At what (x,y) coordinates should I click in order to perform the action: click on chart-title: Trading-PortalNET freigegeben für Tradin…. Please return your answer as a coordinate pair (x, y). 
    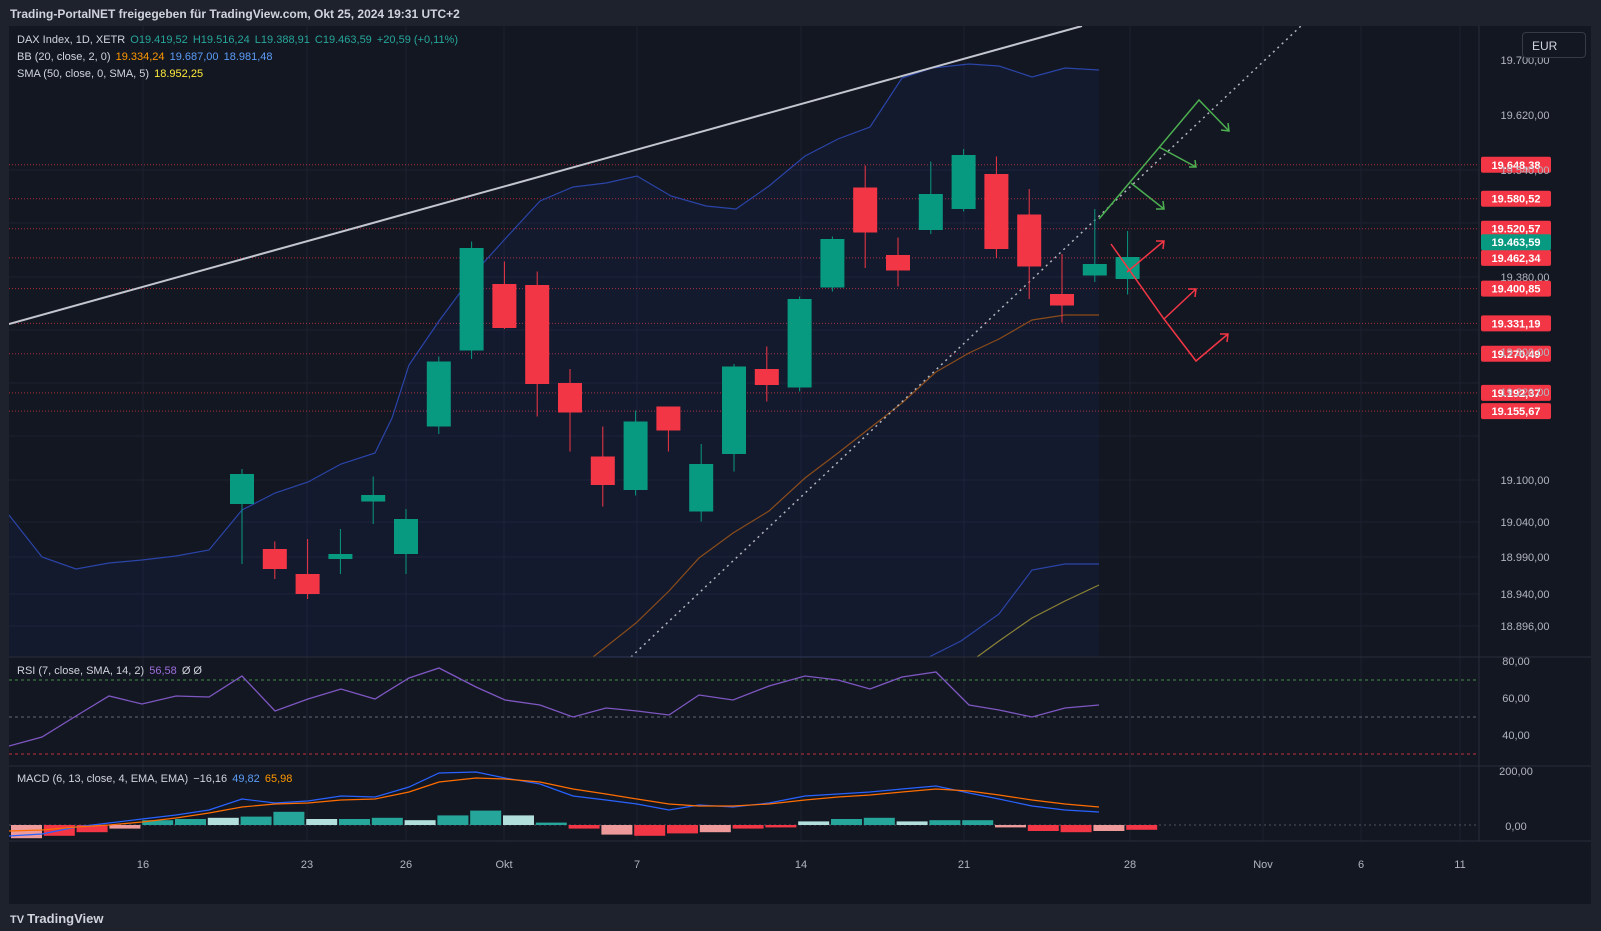
    Looking at the image, I should click on (235, 14).